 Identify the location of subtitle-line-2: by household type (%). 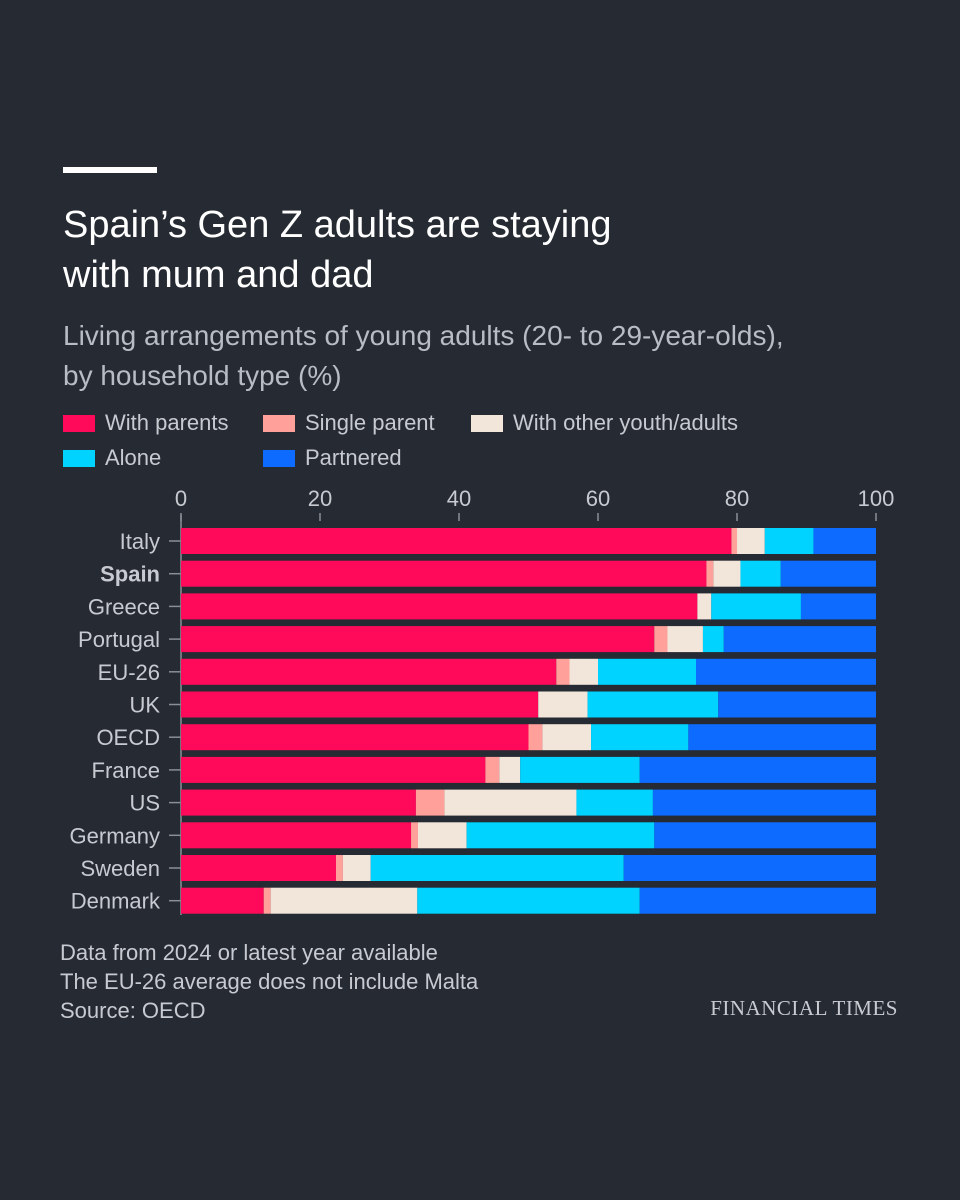
(202, 375).